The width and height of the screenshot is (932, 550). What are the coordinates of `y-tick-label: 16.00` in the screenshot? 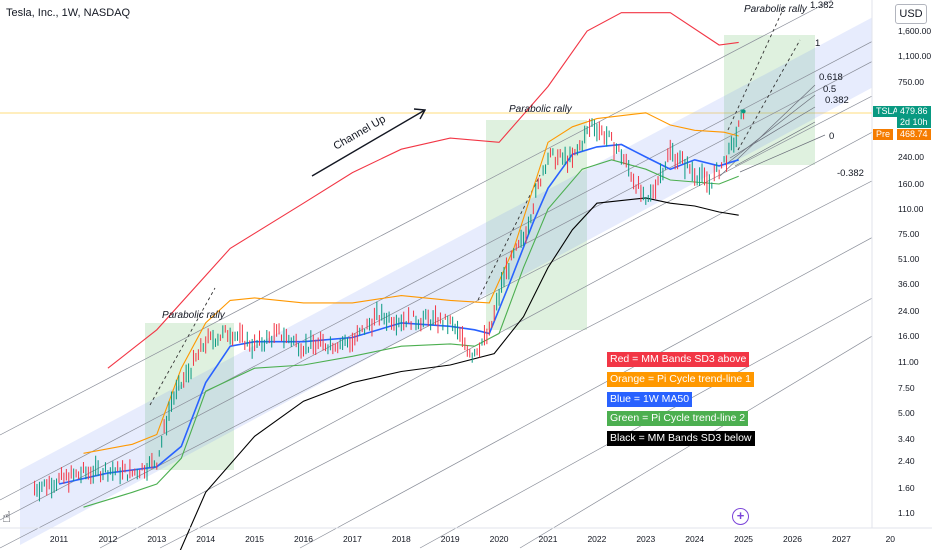 It's located at (909, 336).